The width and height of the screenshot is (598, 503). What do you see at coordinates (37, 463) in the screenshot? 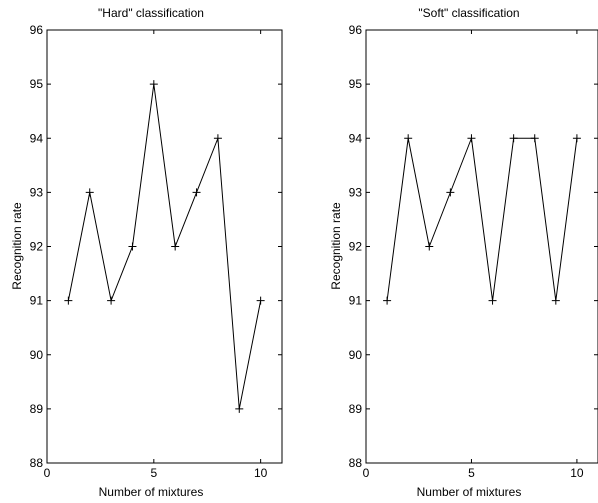
I see `left-y-tick-label: 88` at bounding box center [37, 463].